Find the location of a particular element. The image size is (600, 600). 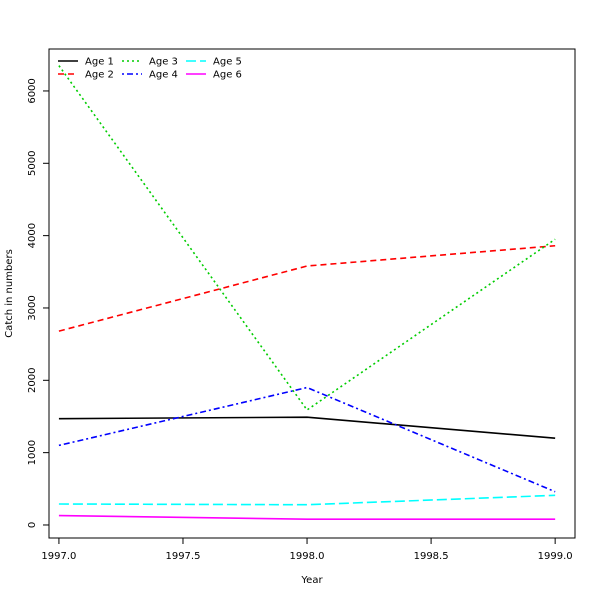

x-axis: 1997.0 1997.5 1998.0 1998.5 1999.0 is located at coordinates (307, 550).